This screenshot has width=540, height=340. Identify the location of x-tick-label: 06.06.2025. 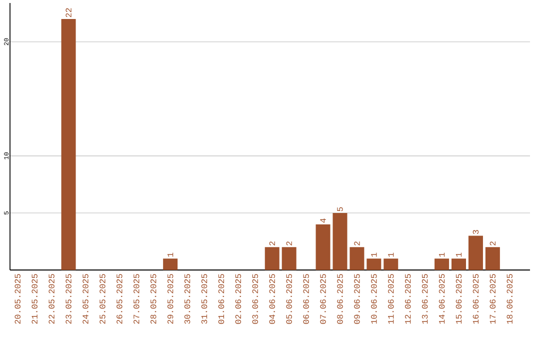
(306, 299).